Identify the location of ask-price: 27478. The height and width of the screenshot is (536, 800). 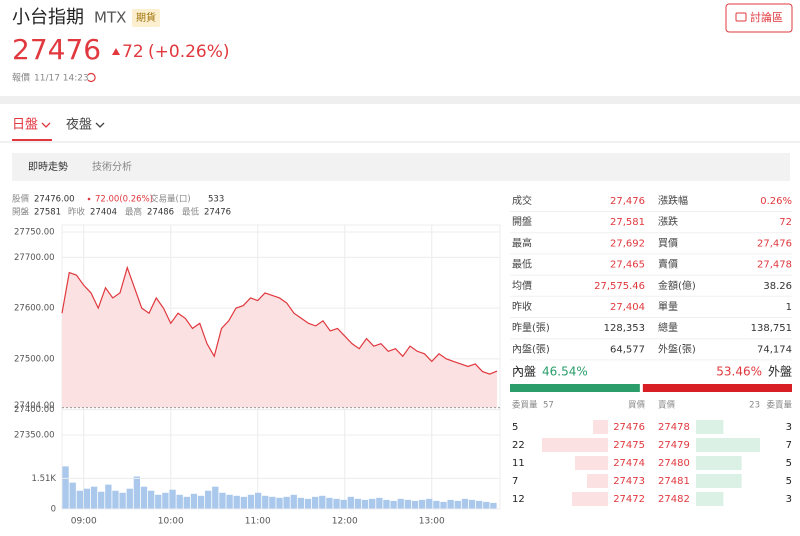
(674, 427).